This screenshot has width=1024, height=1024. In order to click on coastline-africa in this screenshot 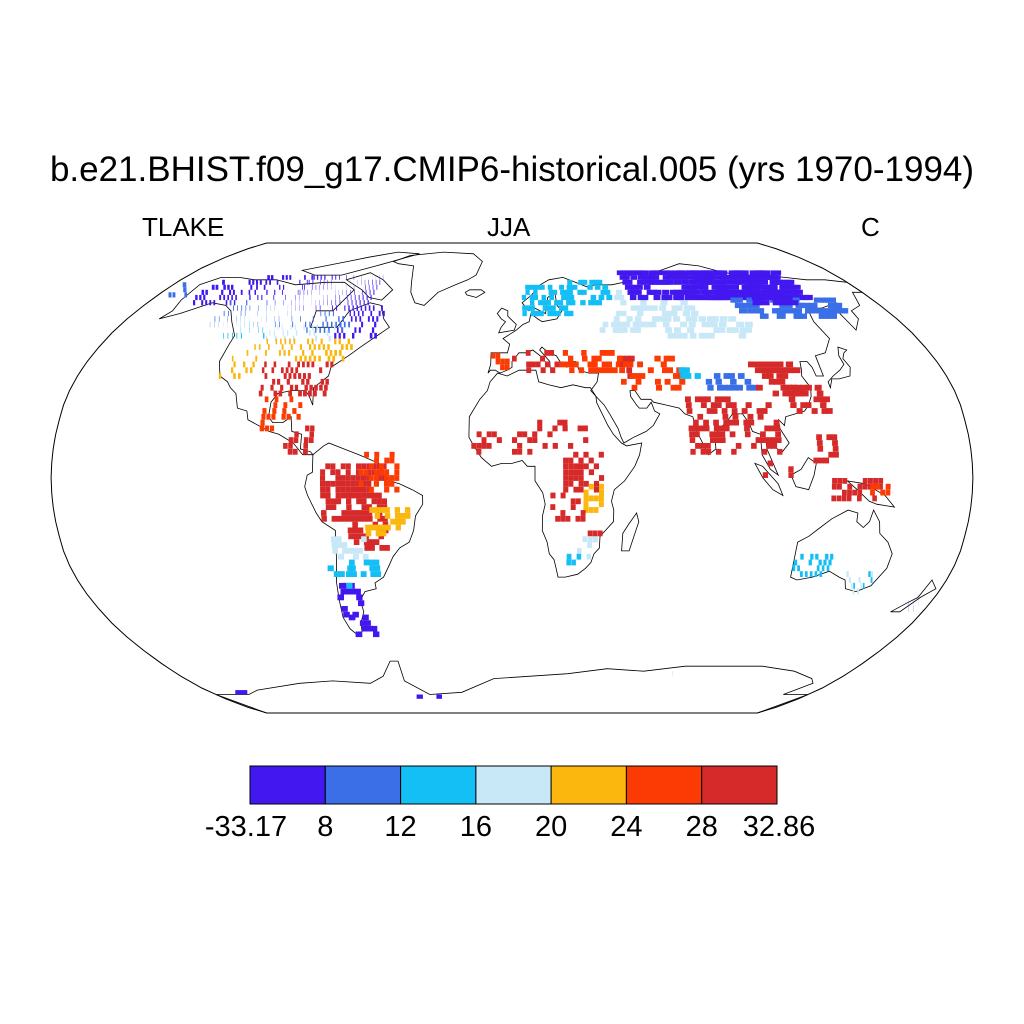, I will do `click(555, 473)`.